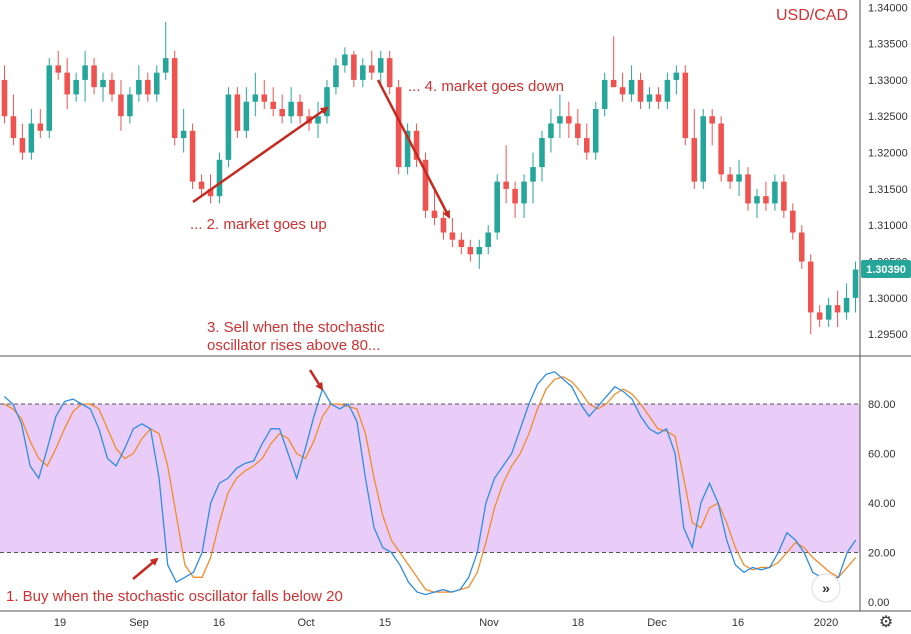 Image resolution: width=911 pixels, height=634 pixels. What do you see at coordinates (60, 623) in the screenshot?
I see `time-tick-label: 19` at bounding box center [60, 623].